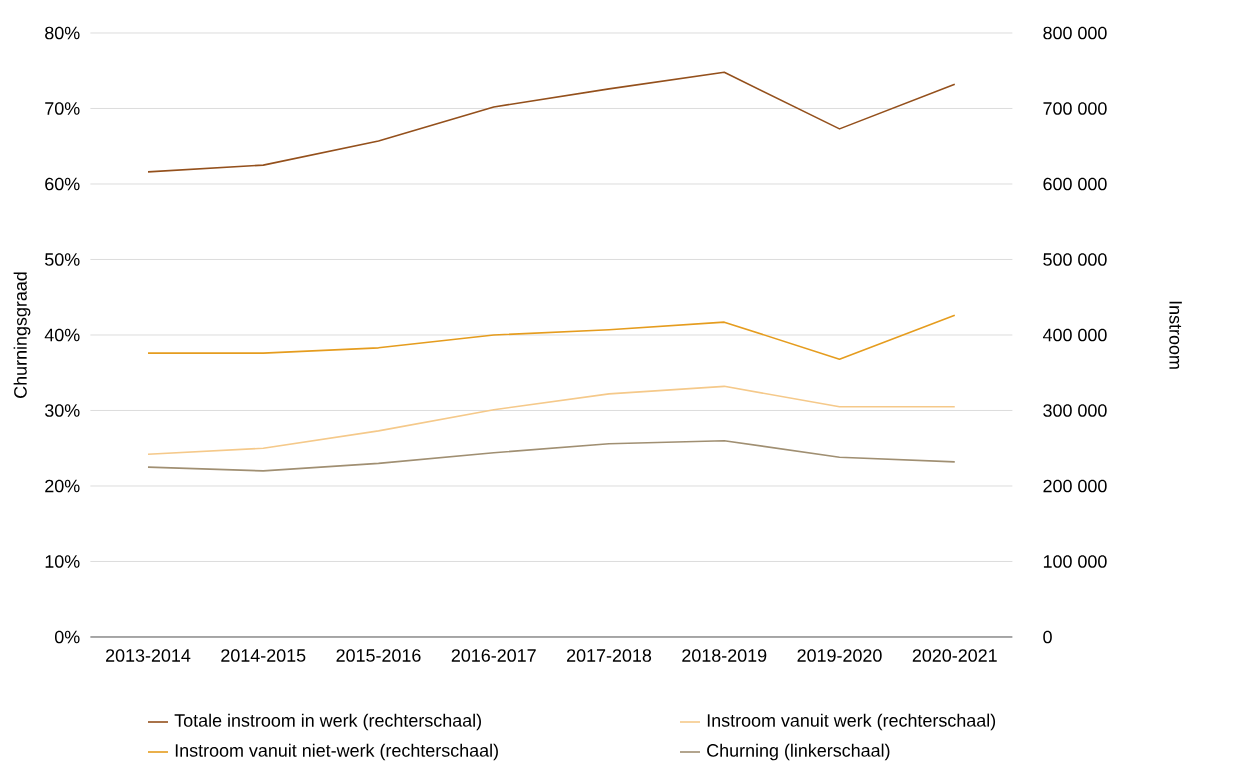  What do you see at coordinates (1075, 184) in the screenshot?
I see `y2-tick-label: 600 000` at bounding box center [1075, 184].